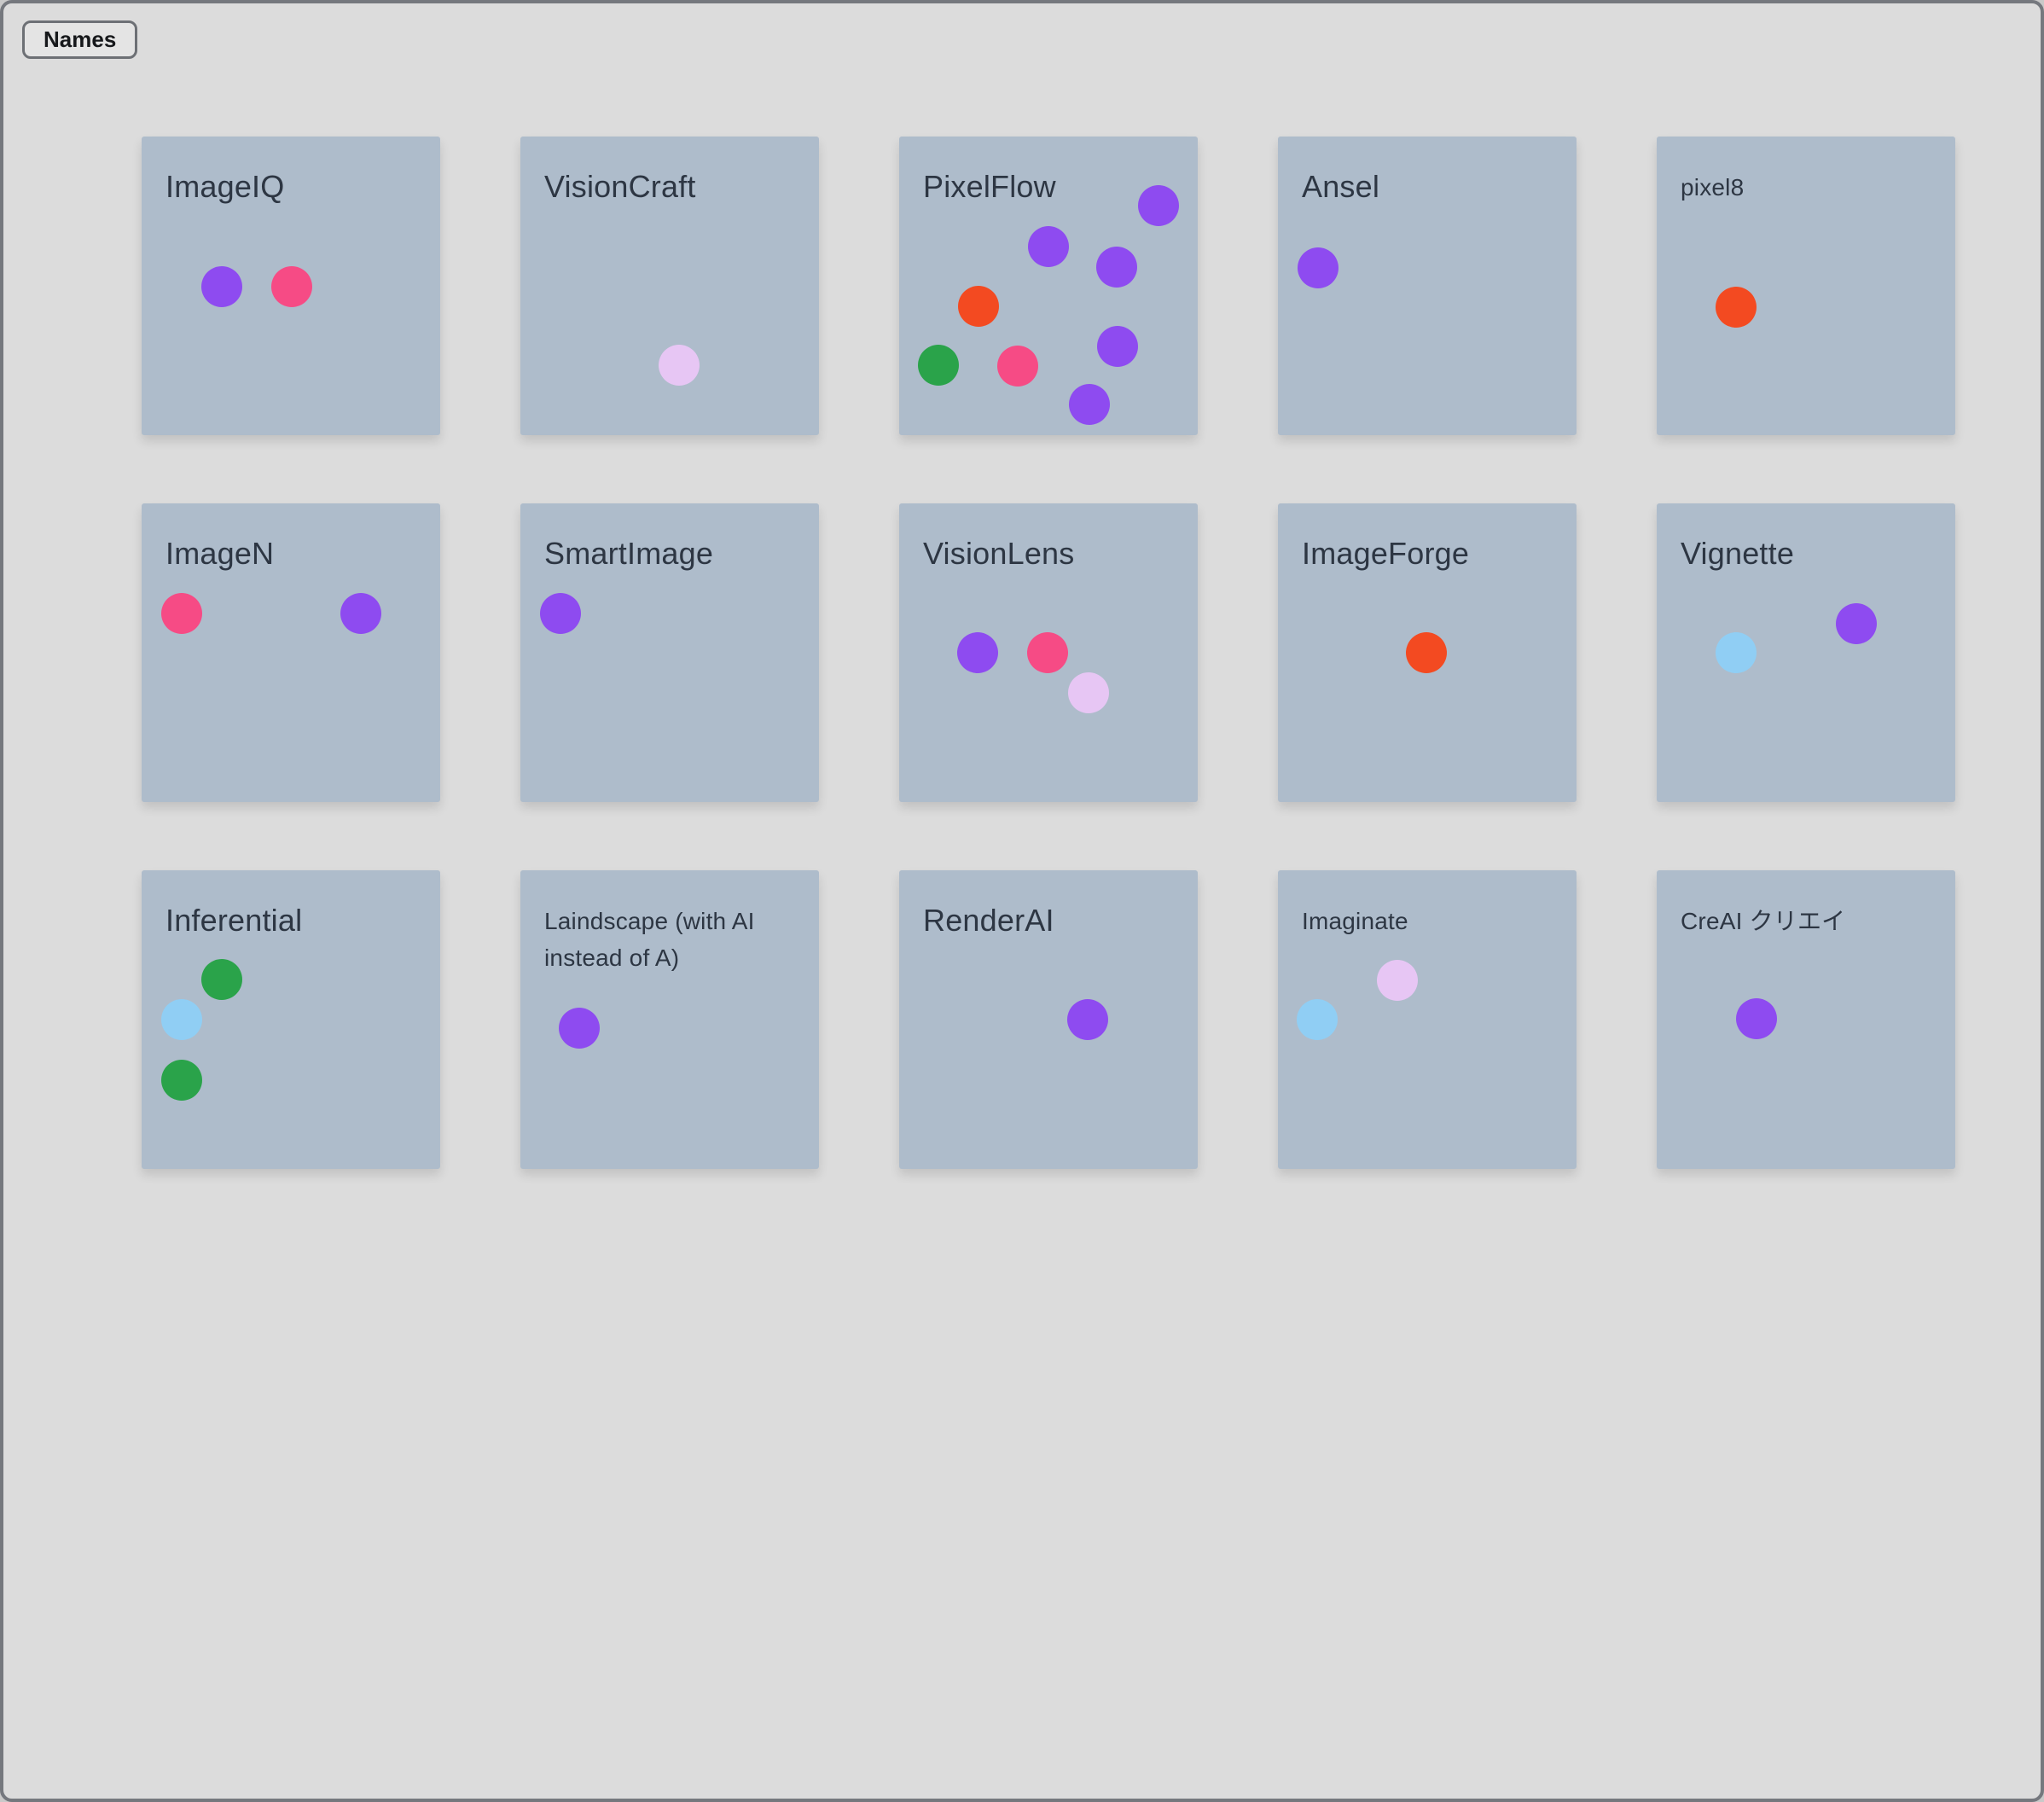  I want to click on card-title: VisionCraft, so click(620, 187).